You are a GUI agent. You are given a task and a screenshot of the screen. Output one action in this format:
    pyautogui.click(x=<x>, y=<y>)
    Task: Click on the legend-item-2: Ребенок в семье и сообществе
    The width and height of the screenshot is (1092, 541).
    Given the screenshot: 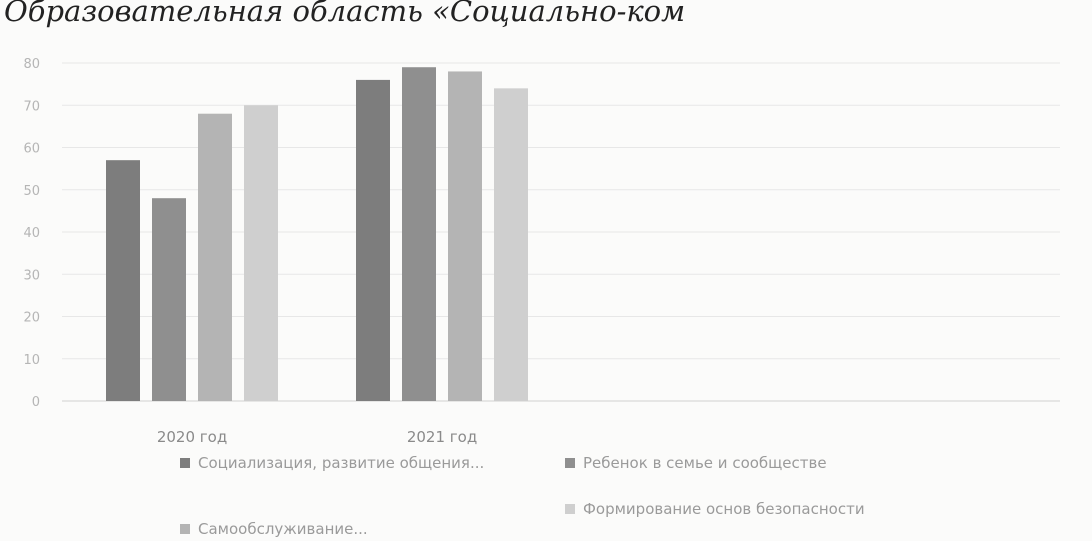 What is the action you would take?
    pyautogui.click(x=696, y=463)
    